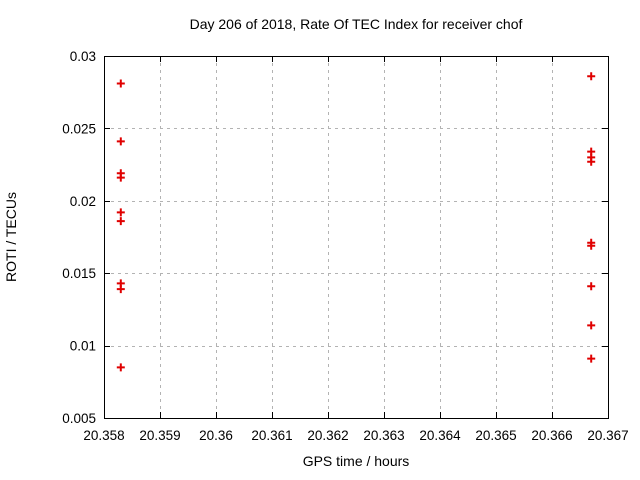  Describe the element at coordinates (159, 435) in the screenshot. I see `x-tick-label: 20.359` at that location.